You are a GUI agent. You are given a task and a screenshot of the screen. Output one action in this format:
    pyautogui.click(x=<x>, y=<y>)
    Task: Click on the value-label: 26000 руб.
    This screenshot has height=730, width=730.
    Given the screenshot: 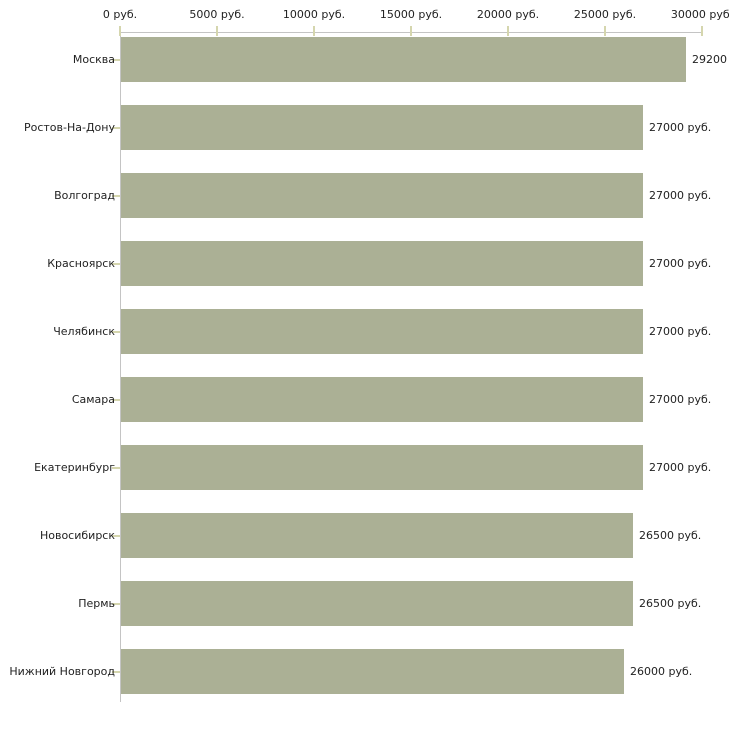 What is the action you would take?
    pyautogui.click(x=661, y=671)
    